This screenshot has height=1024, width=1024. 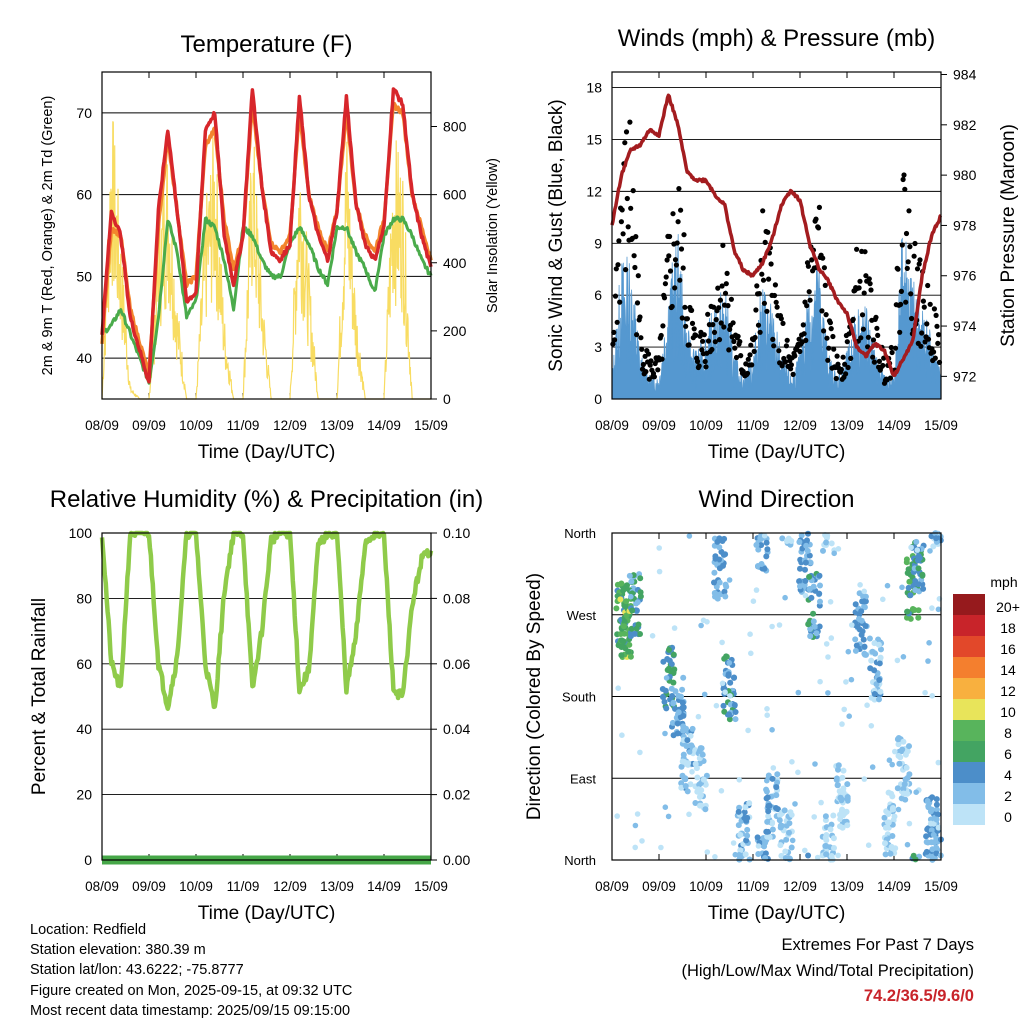 What do you see at coordinates (827, 970) in the screenshot?
I see `extremes-subtitle: (High/Low/Max Wind/Total Precipitation)` at bounding box center [827, 970].